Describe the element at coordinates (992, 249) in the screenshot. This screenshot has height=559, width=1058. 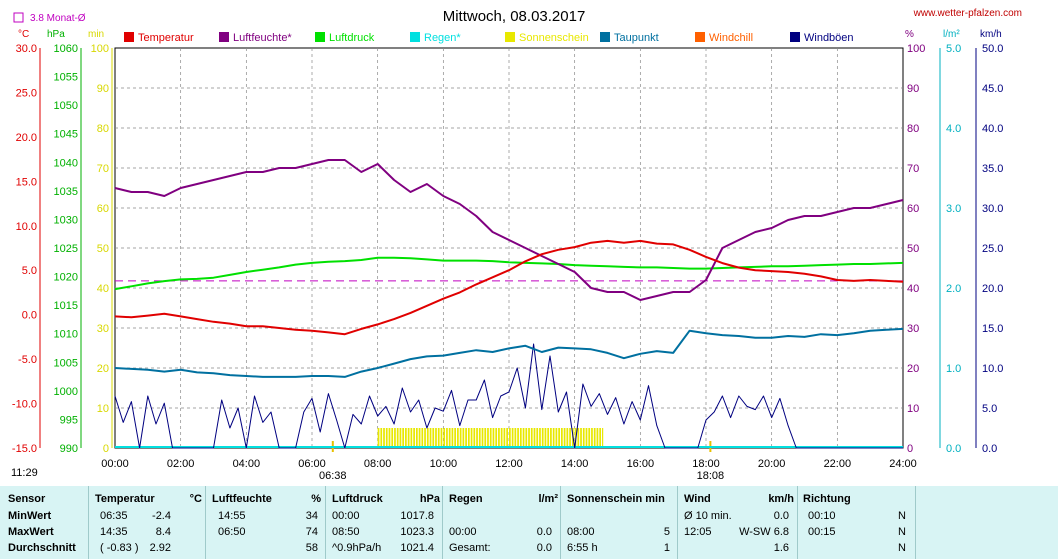
I see `wind-tick-label: 25.0` at that location.